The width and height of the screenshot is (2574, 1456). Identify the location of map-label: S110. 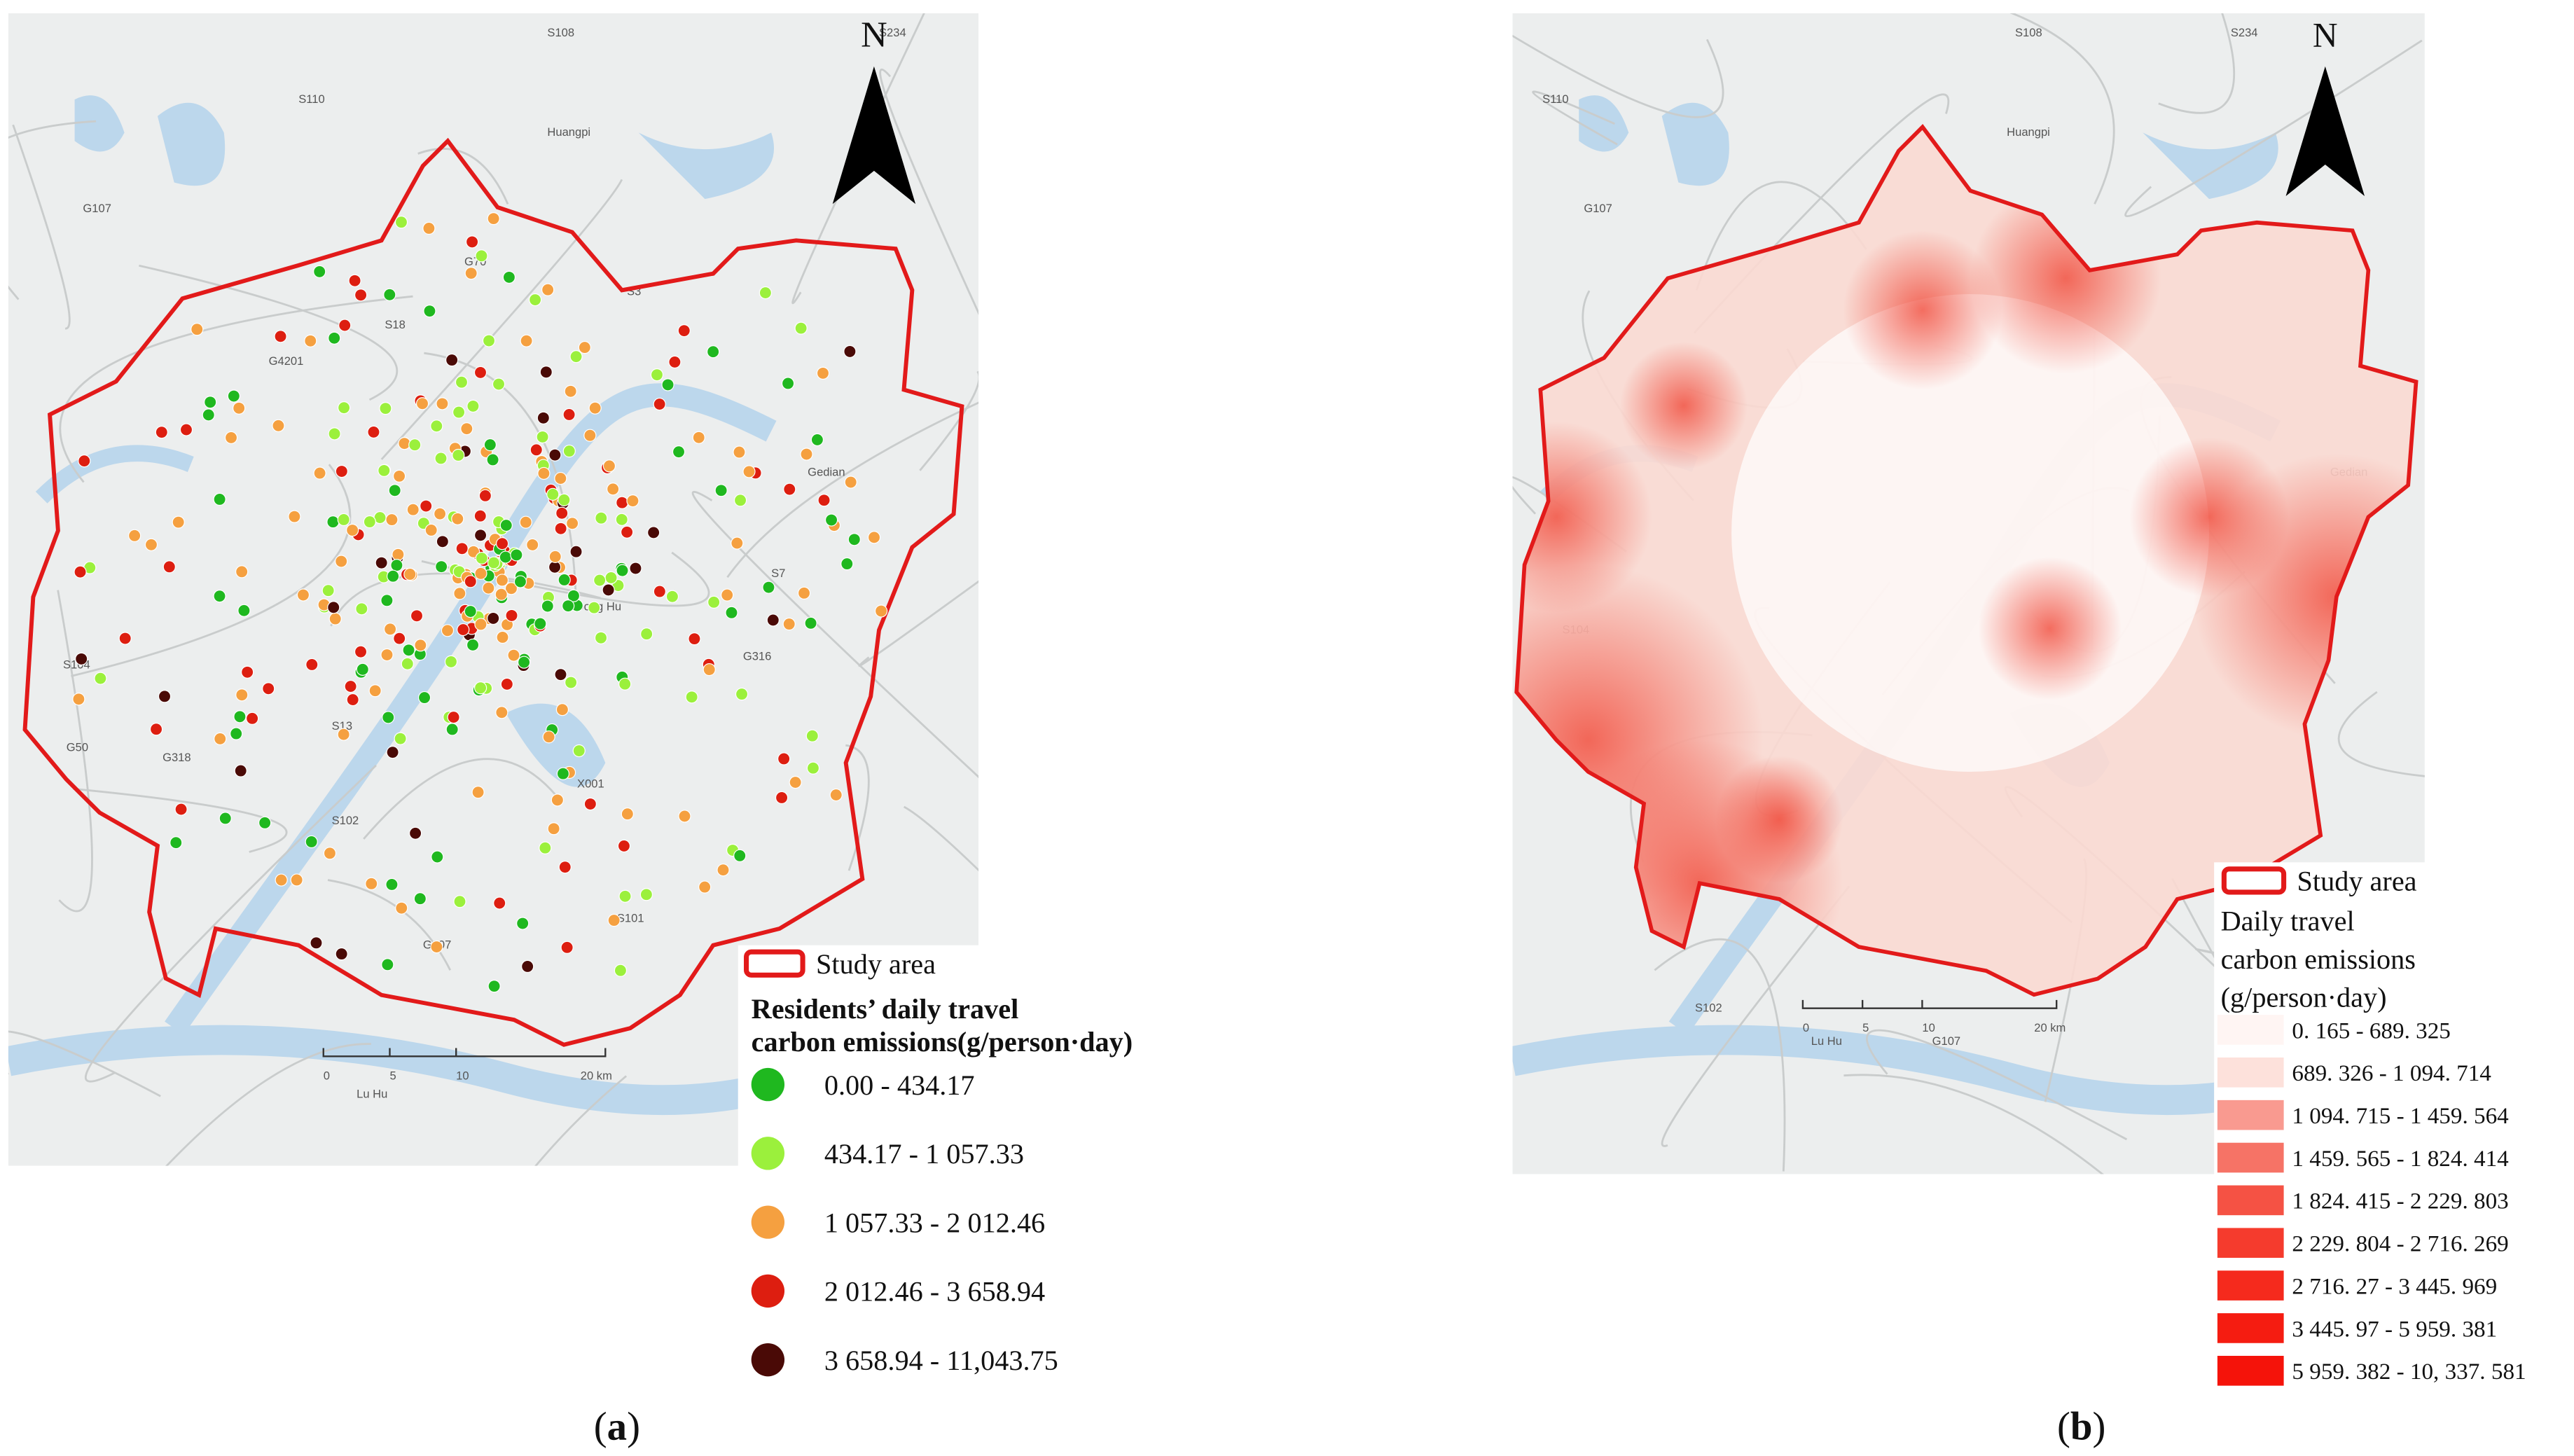
(311, 99).